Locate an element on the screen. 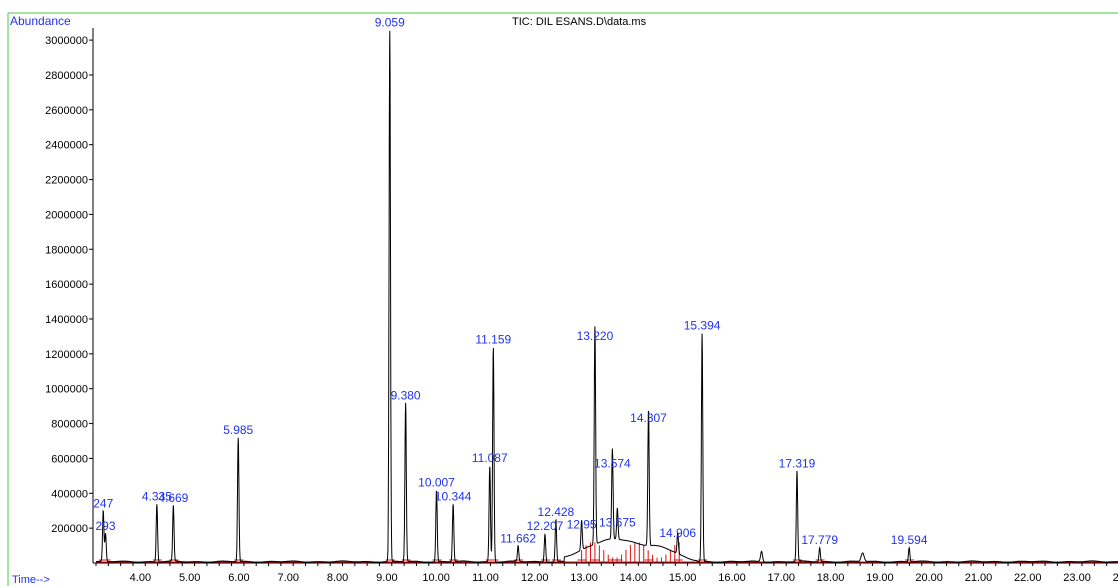  peak-label: 9.380 is located at coordinates (406, 395).